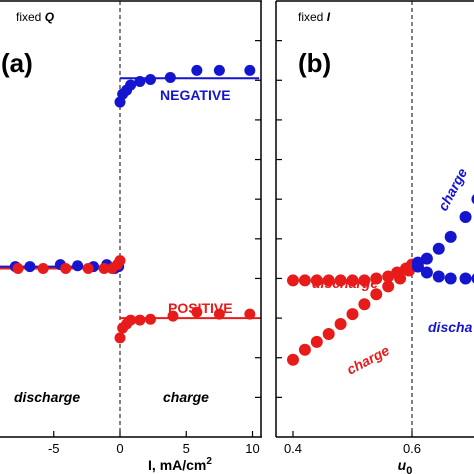 This screenshot has height=474, width=474. What do you see at coordinates (195, 95) in the screenshot?
I see `negative-label: NEGATIVE` at bounding box center [195, 95].